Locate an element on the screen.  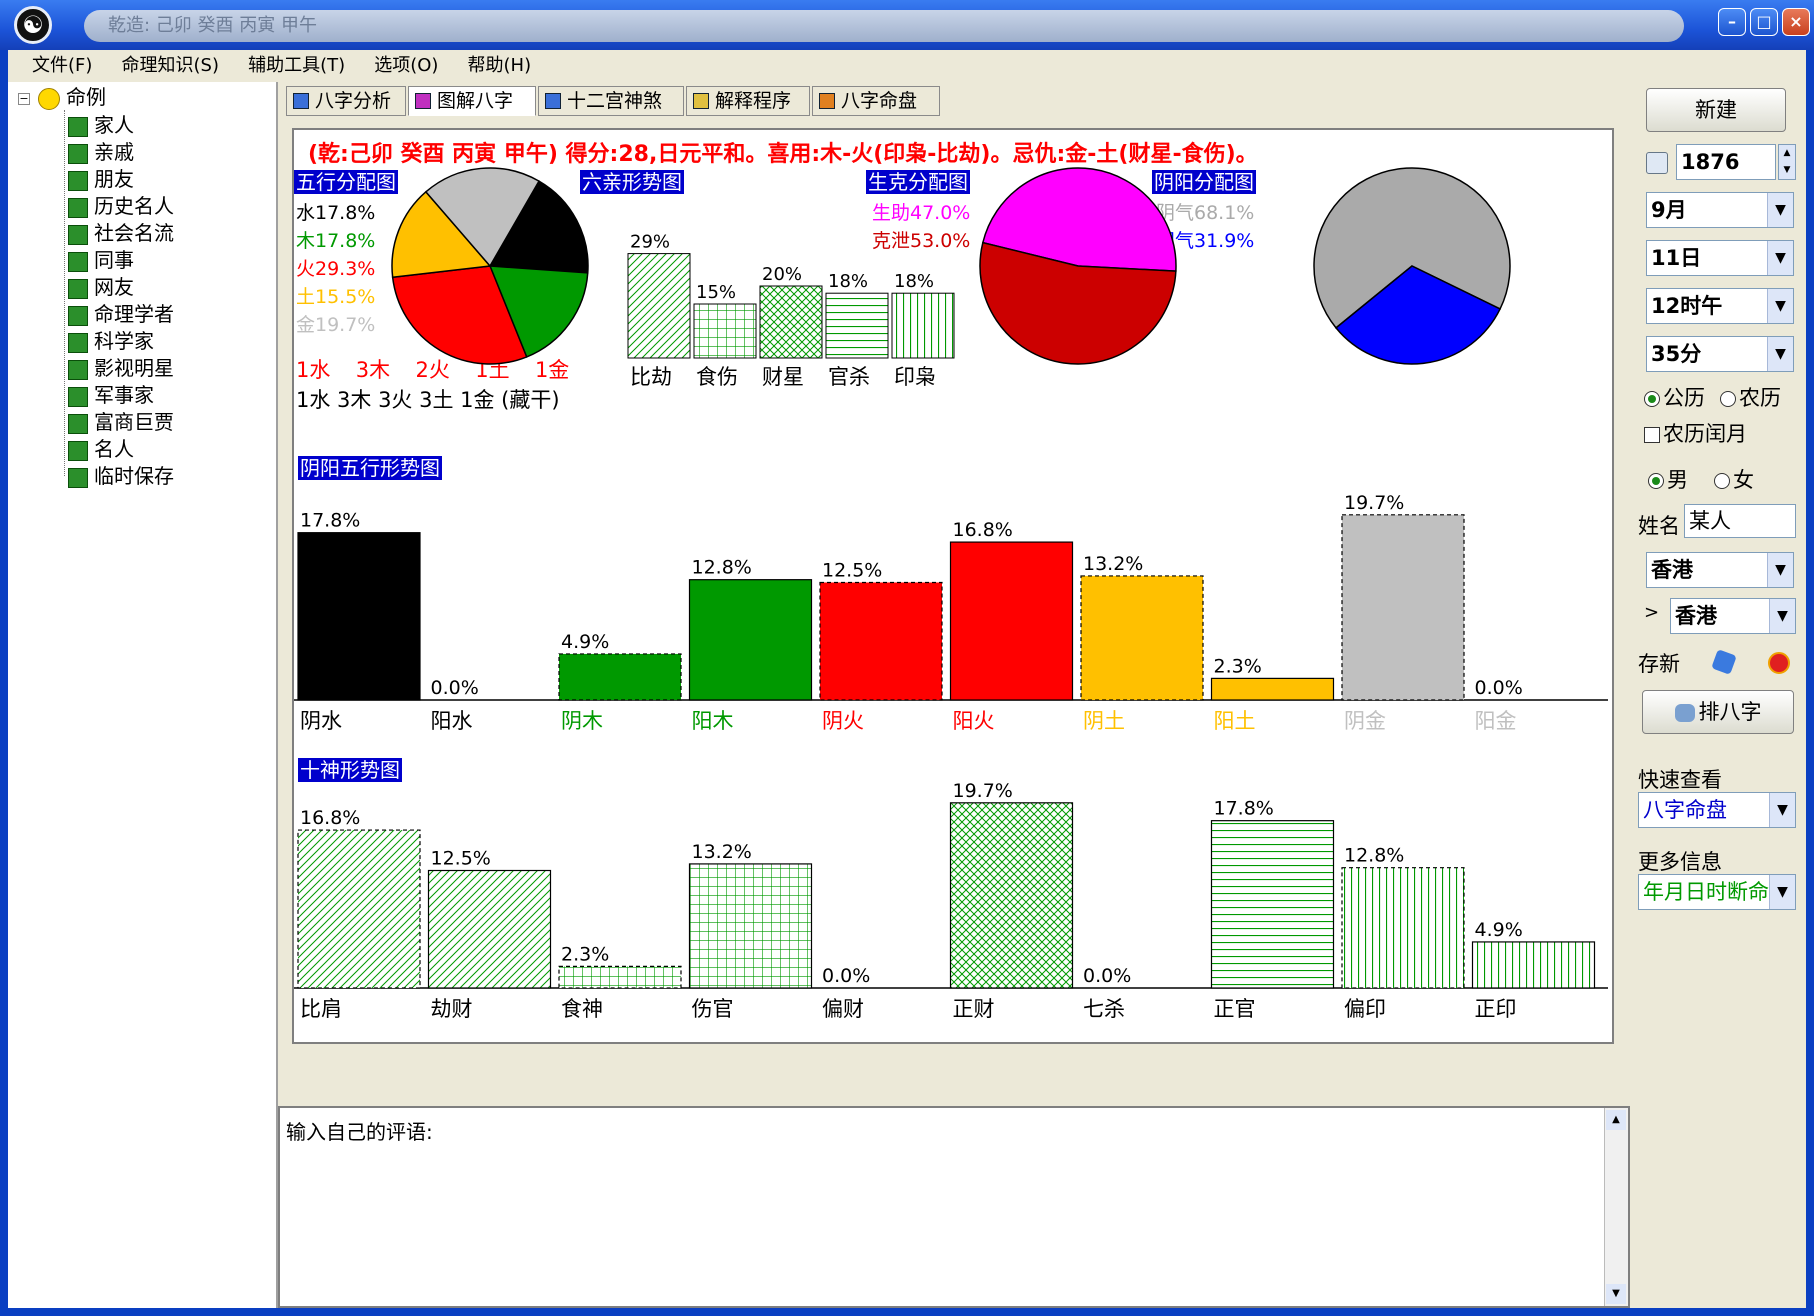
year-input: 1876 is located at coordinates (1726, 162).